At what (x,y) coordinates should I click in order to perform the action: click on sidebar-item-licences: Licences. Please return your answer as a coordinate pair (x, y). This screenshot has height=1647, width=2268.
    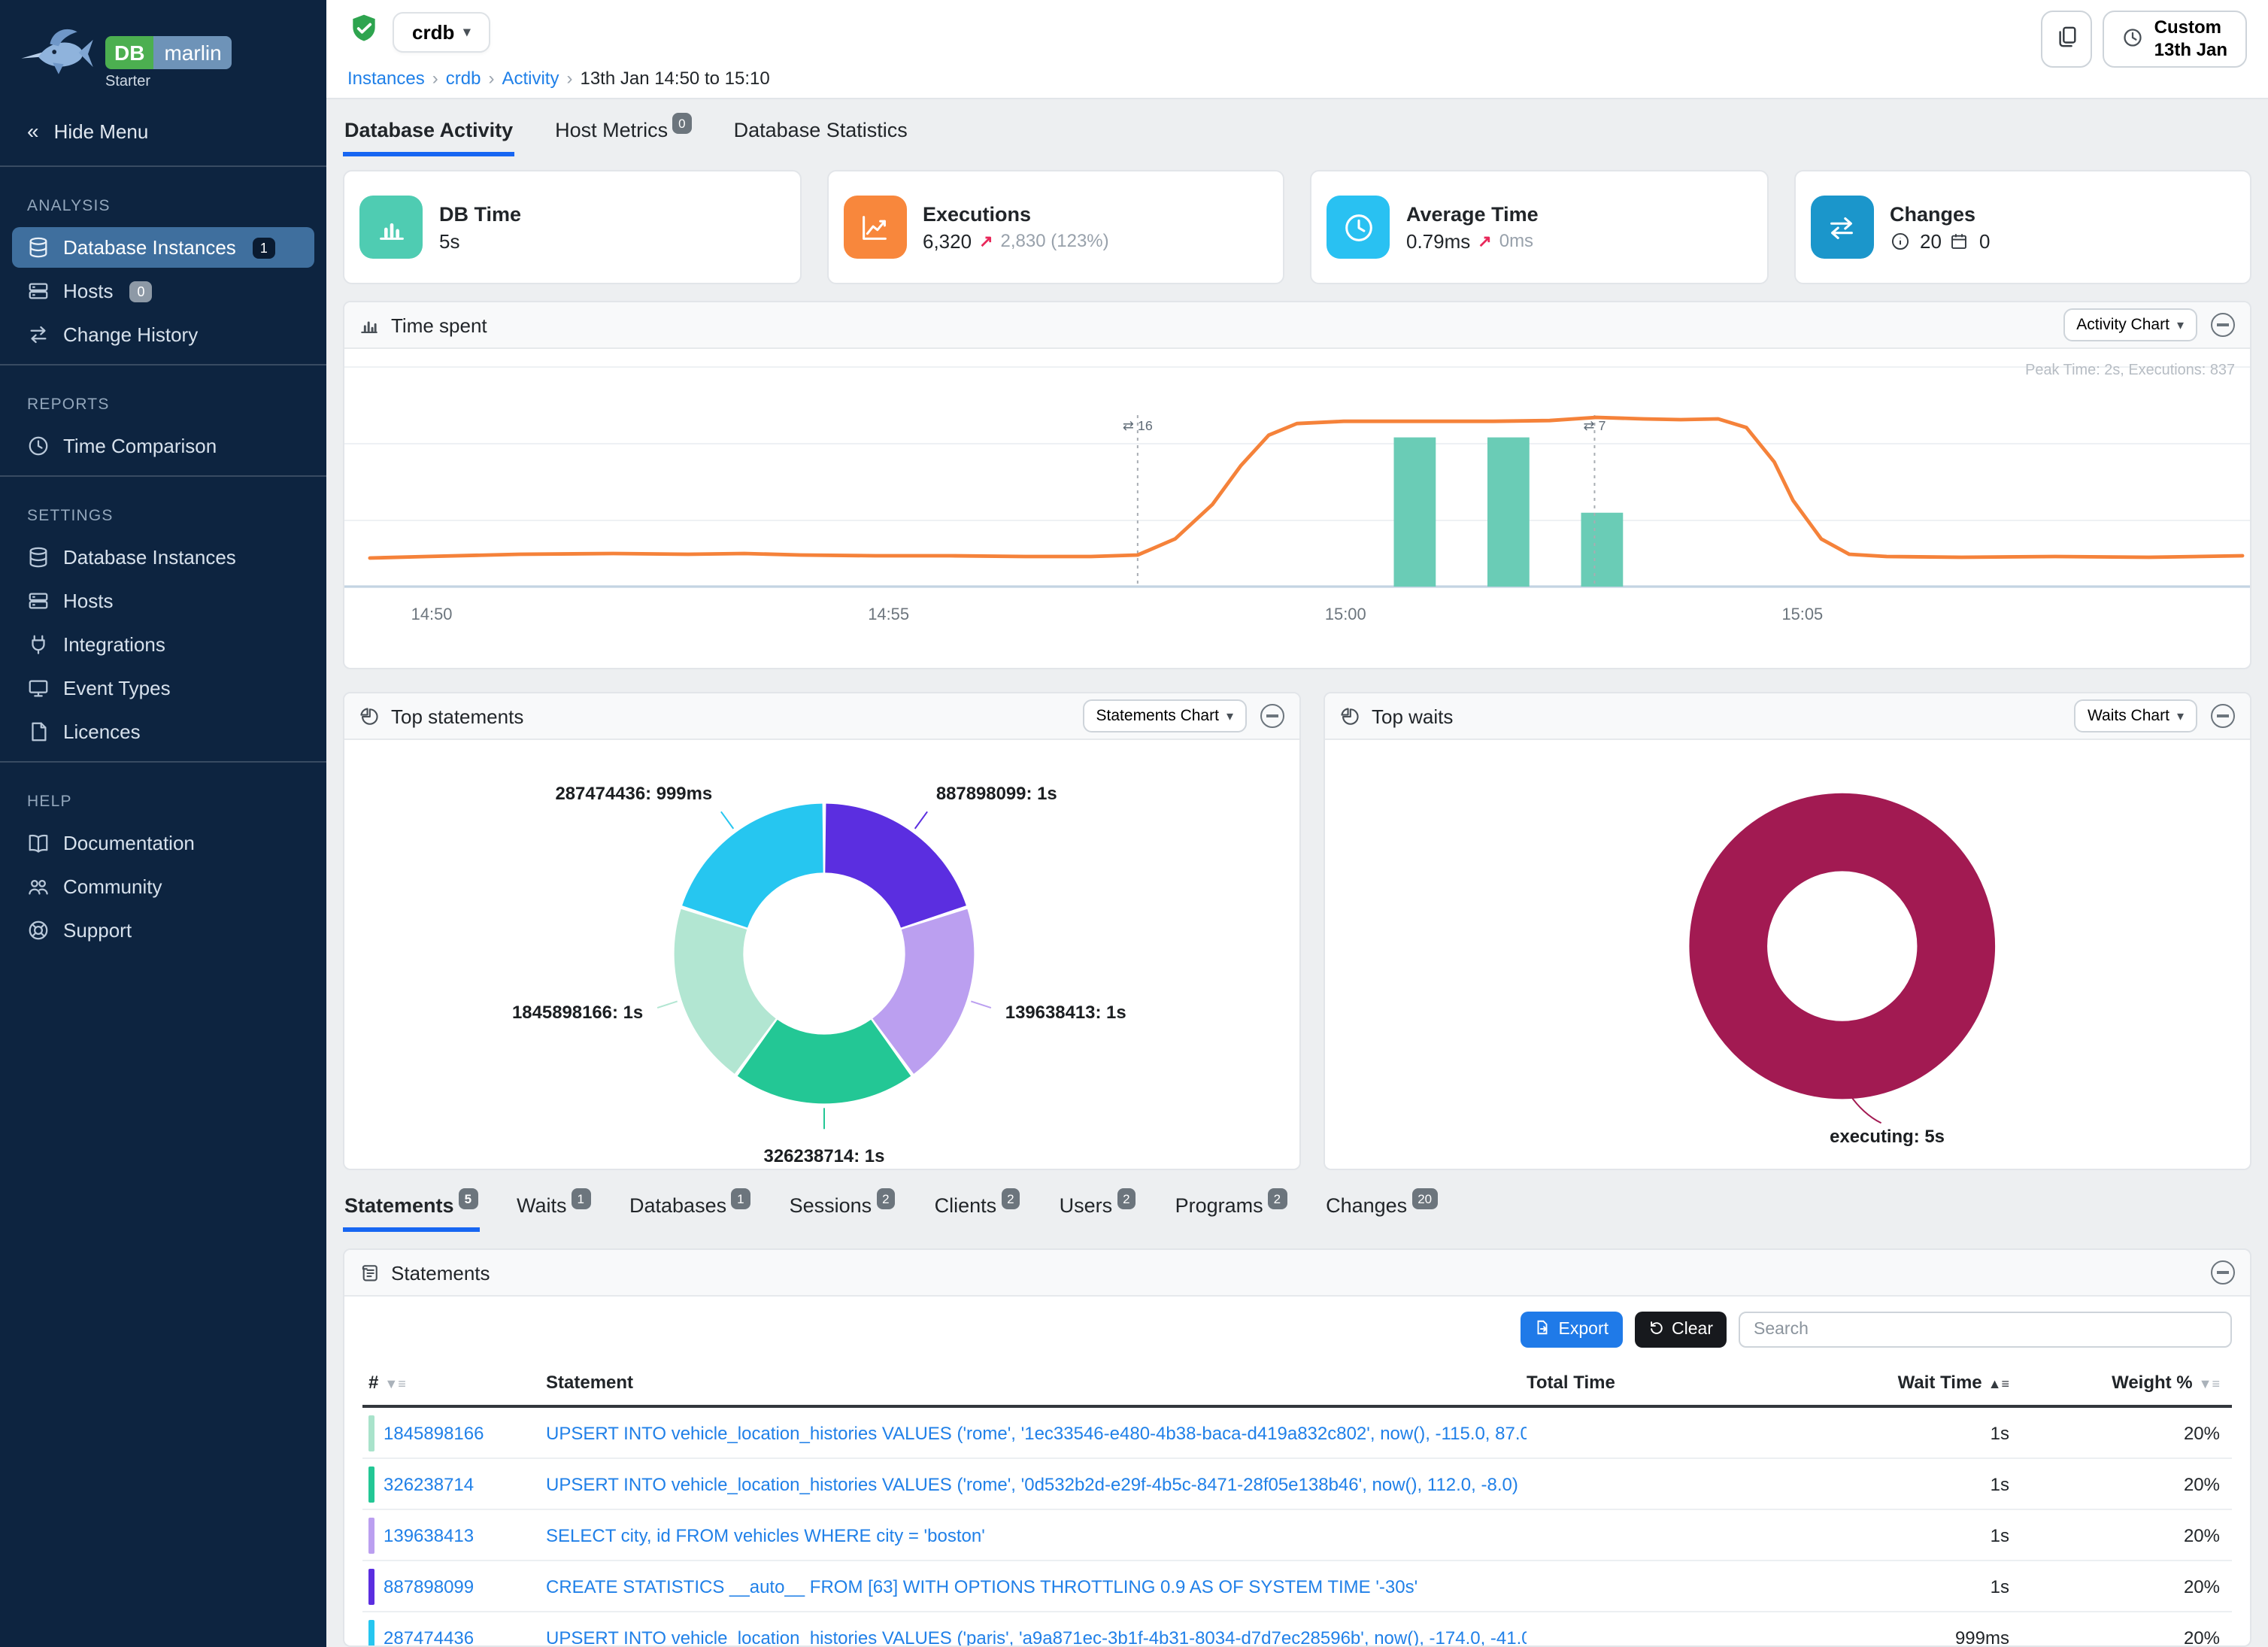
    Looking at the image, I should click on (163, 731).